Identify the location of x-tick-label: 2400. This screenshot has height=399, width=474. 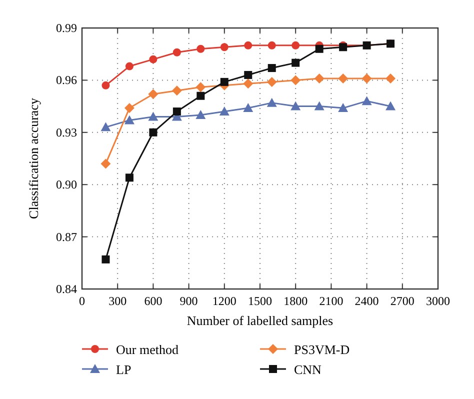
(366, 301).